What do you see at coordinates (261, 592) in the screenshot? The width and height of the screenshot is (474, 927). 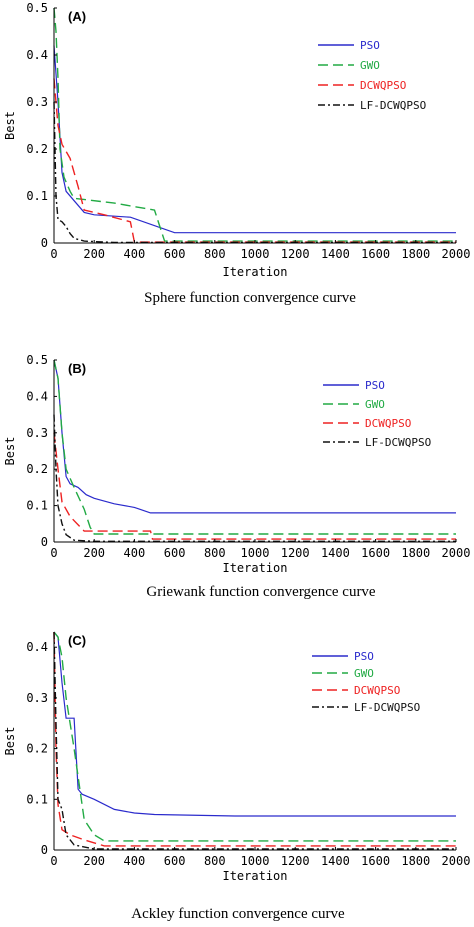 I see `figure-caption: Griewank function convergence curve` at bounding box center [261, 592].